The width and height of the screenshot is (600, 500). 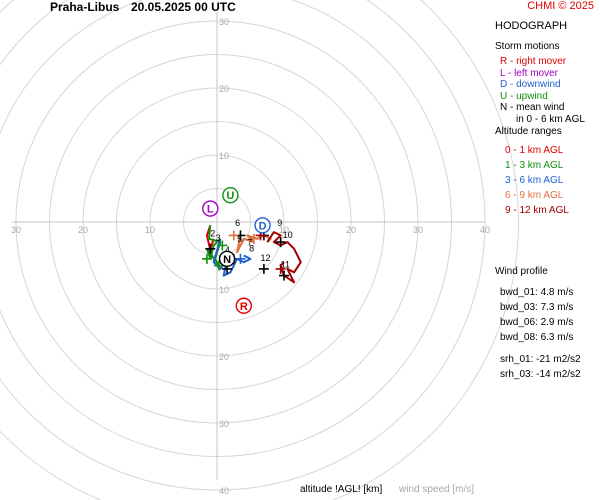 I want to click on storm-marker-letter: N, so click(x=227, y=260).